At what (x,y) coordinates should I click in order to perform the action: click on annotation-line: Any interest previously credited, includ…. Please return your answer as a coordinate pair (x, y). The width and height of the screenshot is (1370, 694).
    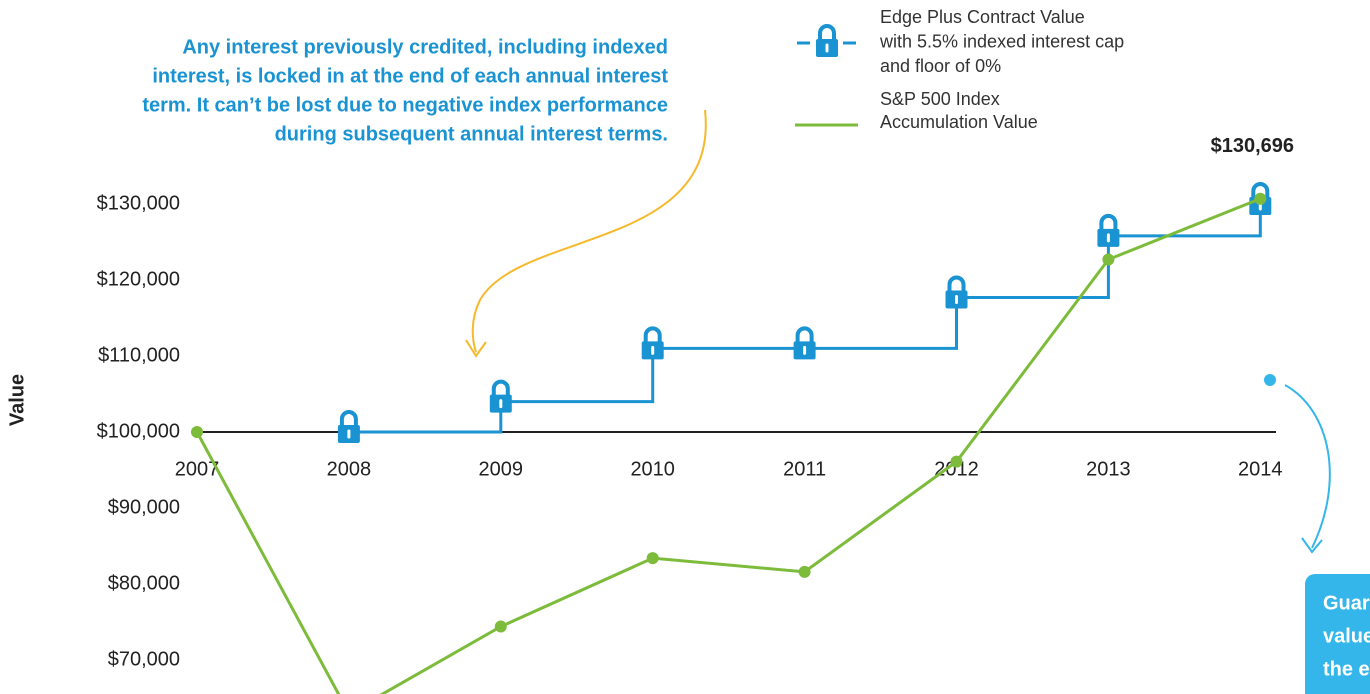
    Looking at the image, I should click on (425, 47).